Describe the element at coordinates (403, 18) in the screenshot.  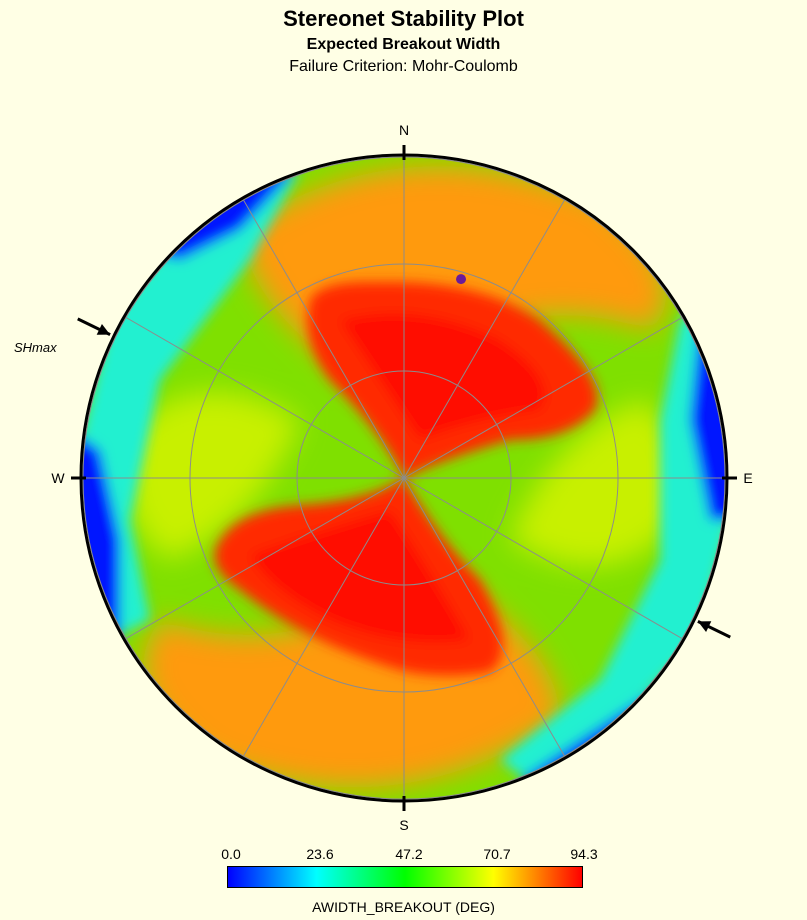
I see `chart-title: Stereonet Stability Plot` at that location.